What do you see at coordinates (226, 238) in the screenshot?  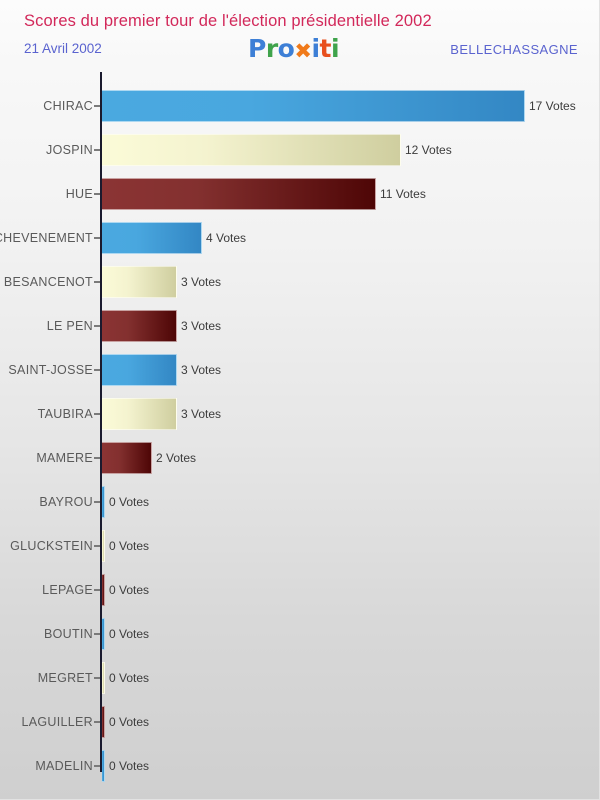 I see `bar-value-label: 4 Votes` at bounding box center [226, 238].